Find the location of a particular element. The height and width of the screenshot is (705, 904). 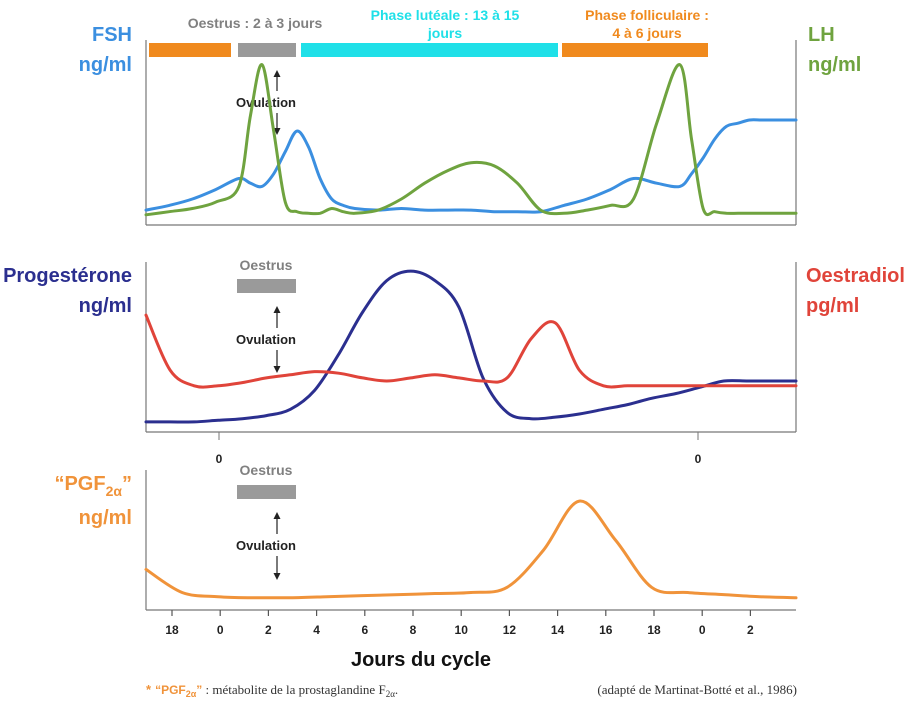

fsh-unit: ng/ml is located at coordinates (105, 65).